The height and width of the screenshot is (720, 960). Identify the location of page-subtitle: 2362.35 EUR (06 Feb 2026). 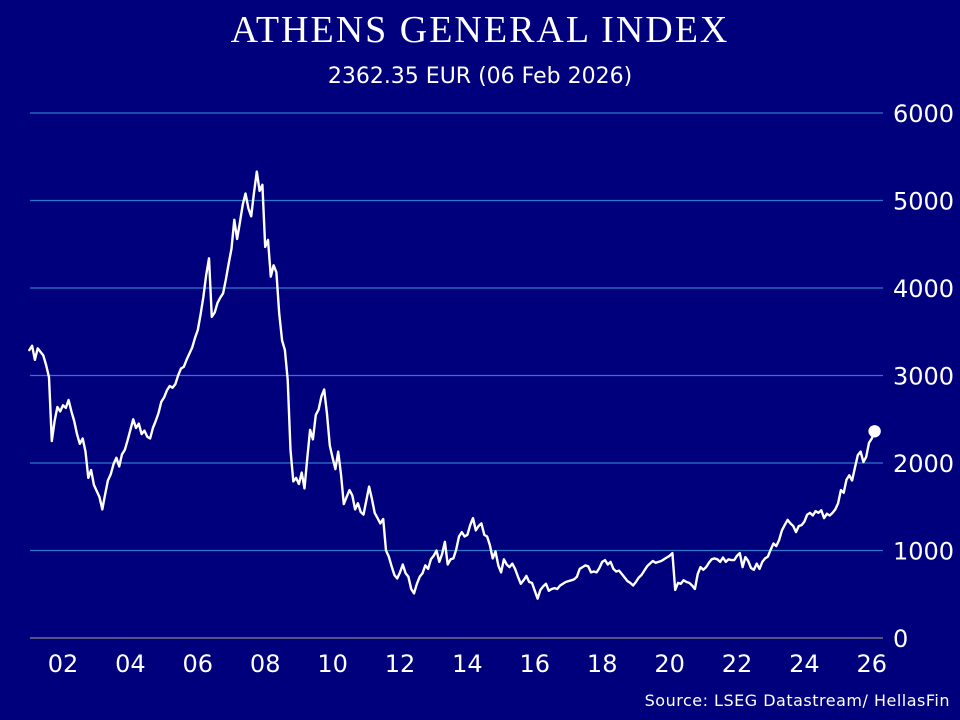
(480, 76).